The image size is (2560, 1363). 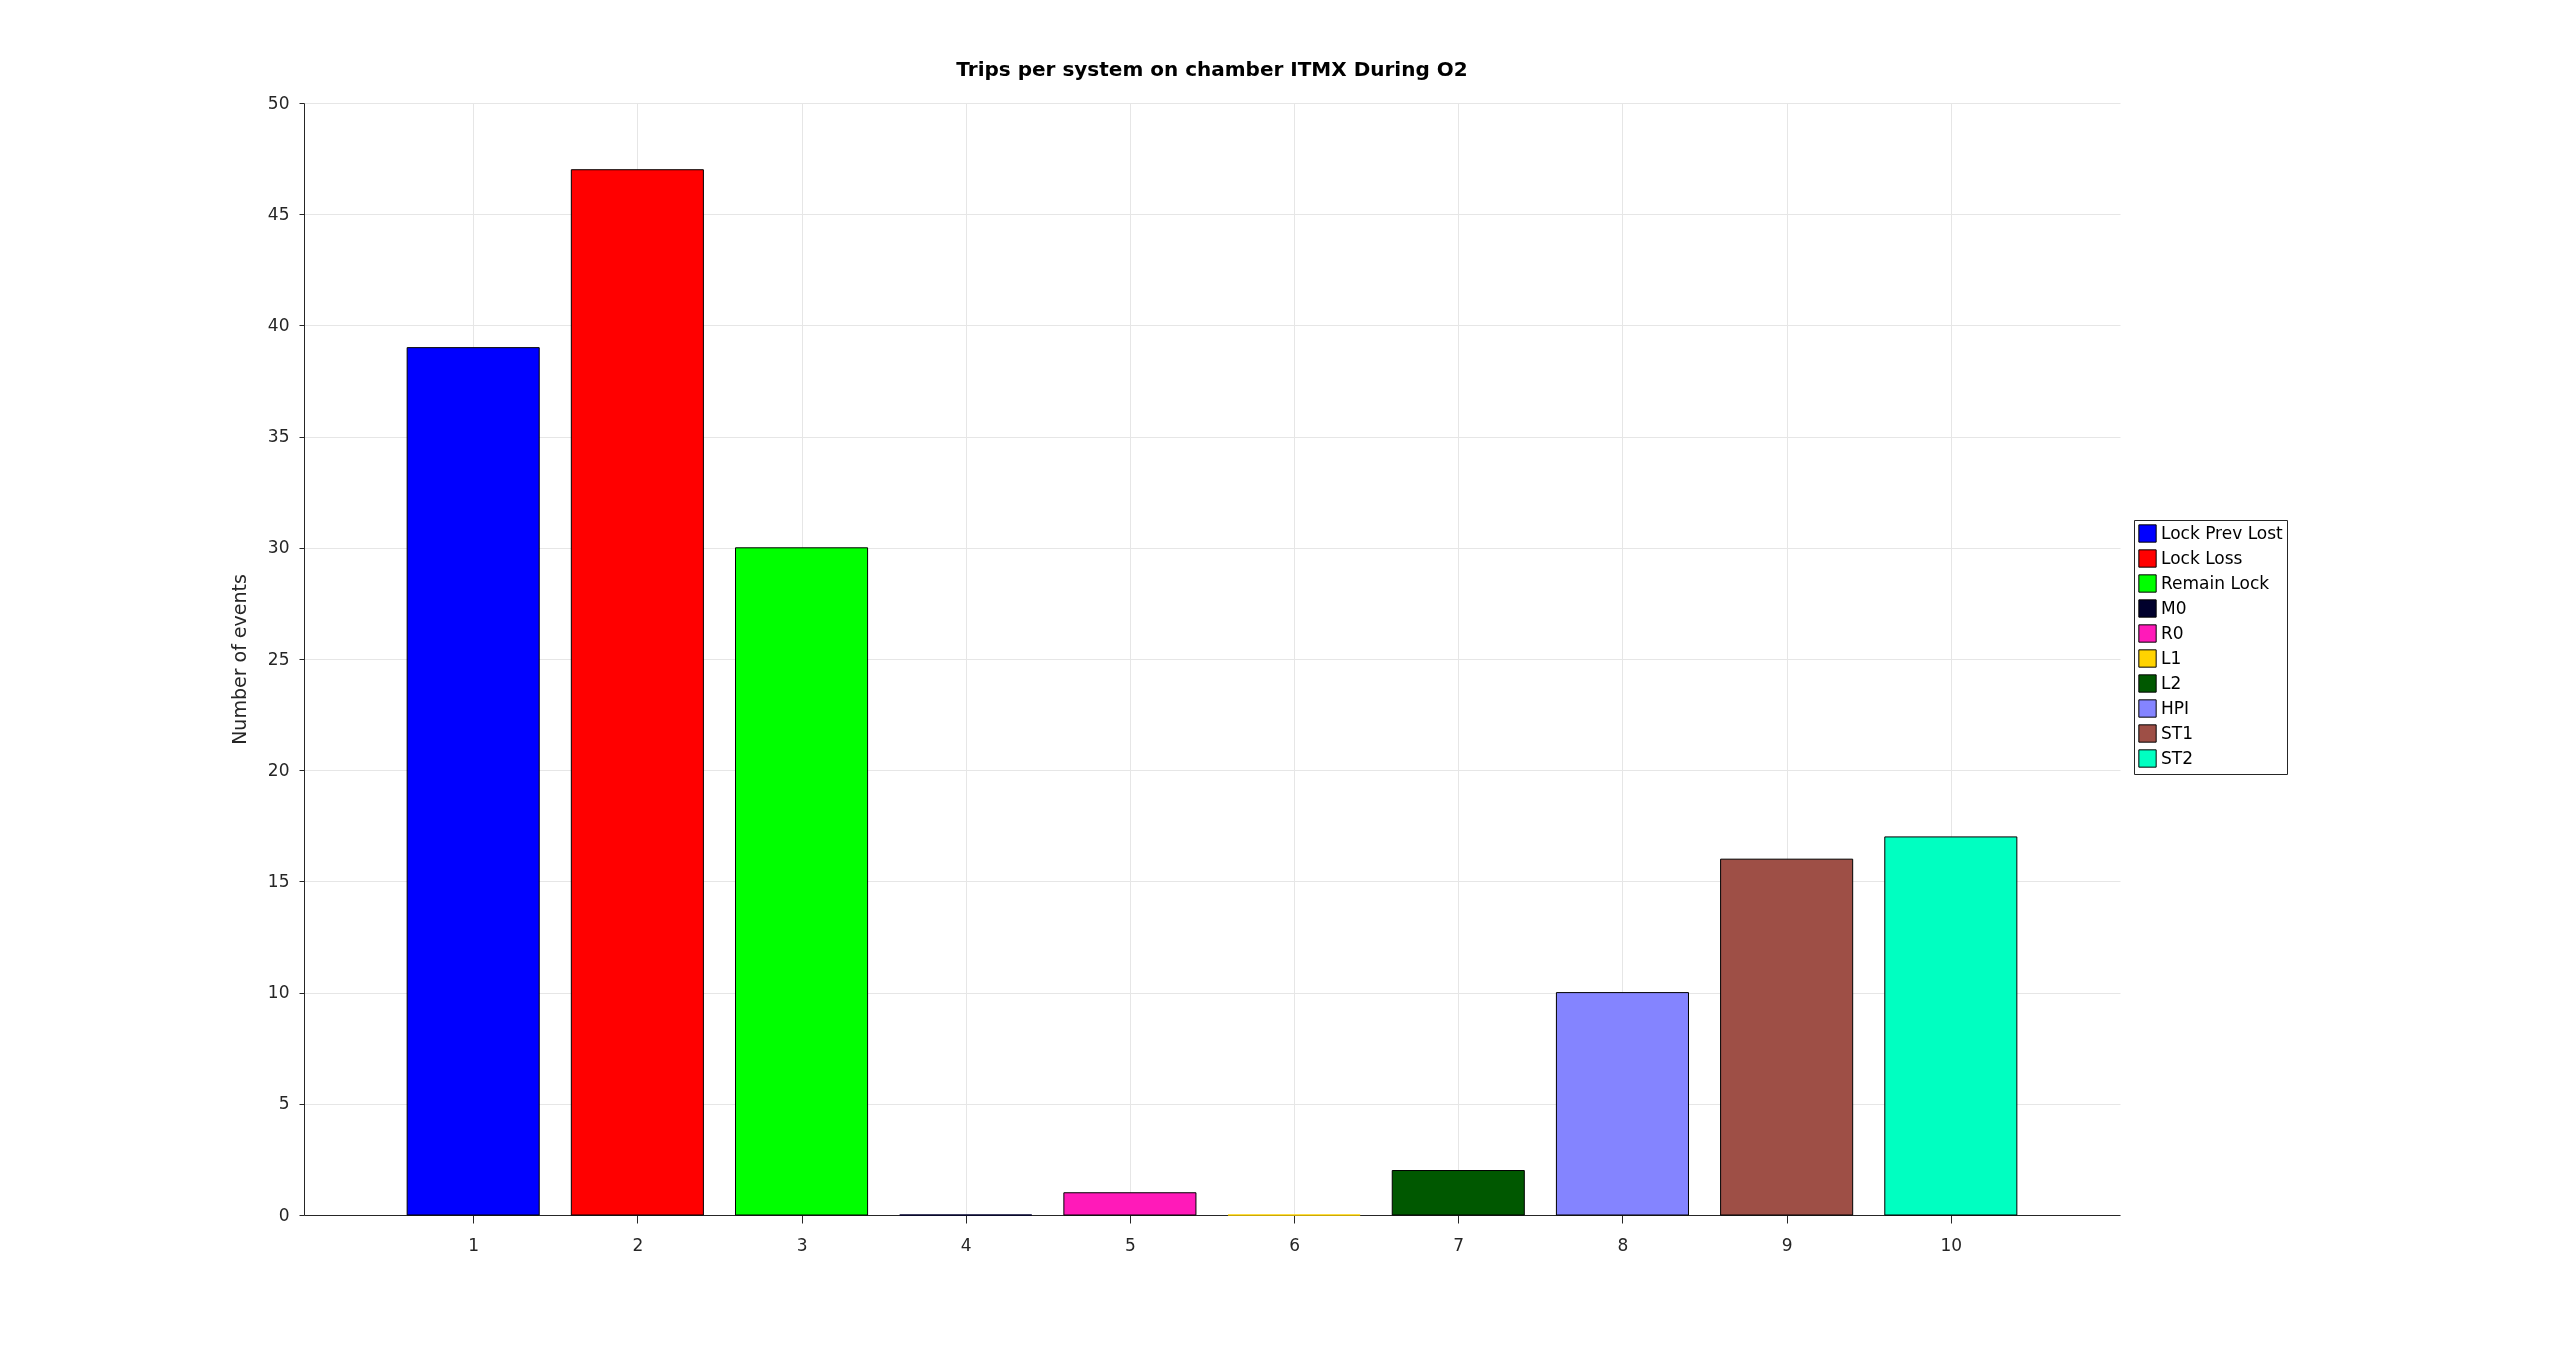 I want to click on chart-title: Trips per system on chamber ITMX During O2, so click(x=1212, y=69).